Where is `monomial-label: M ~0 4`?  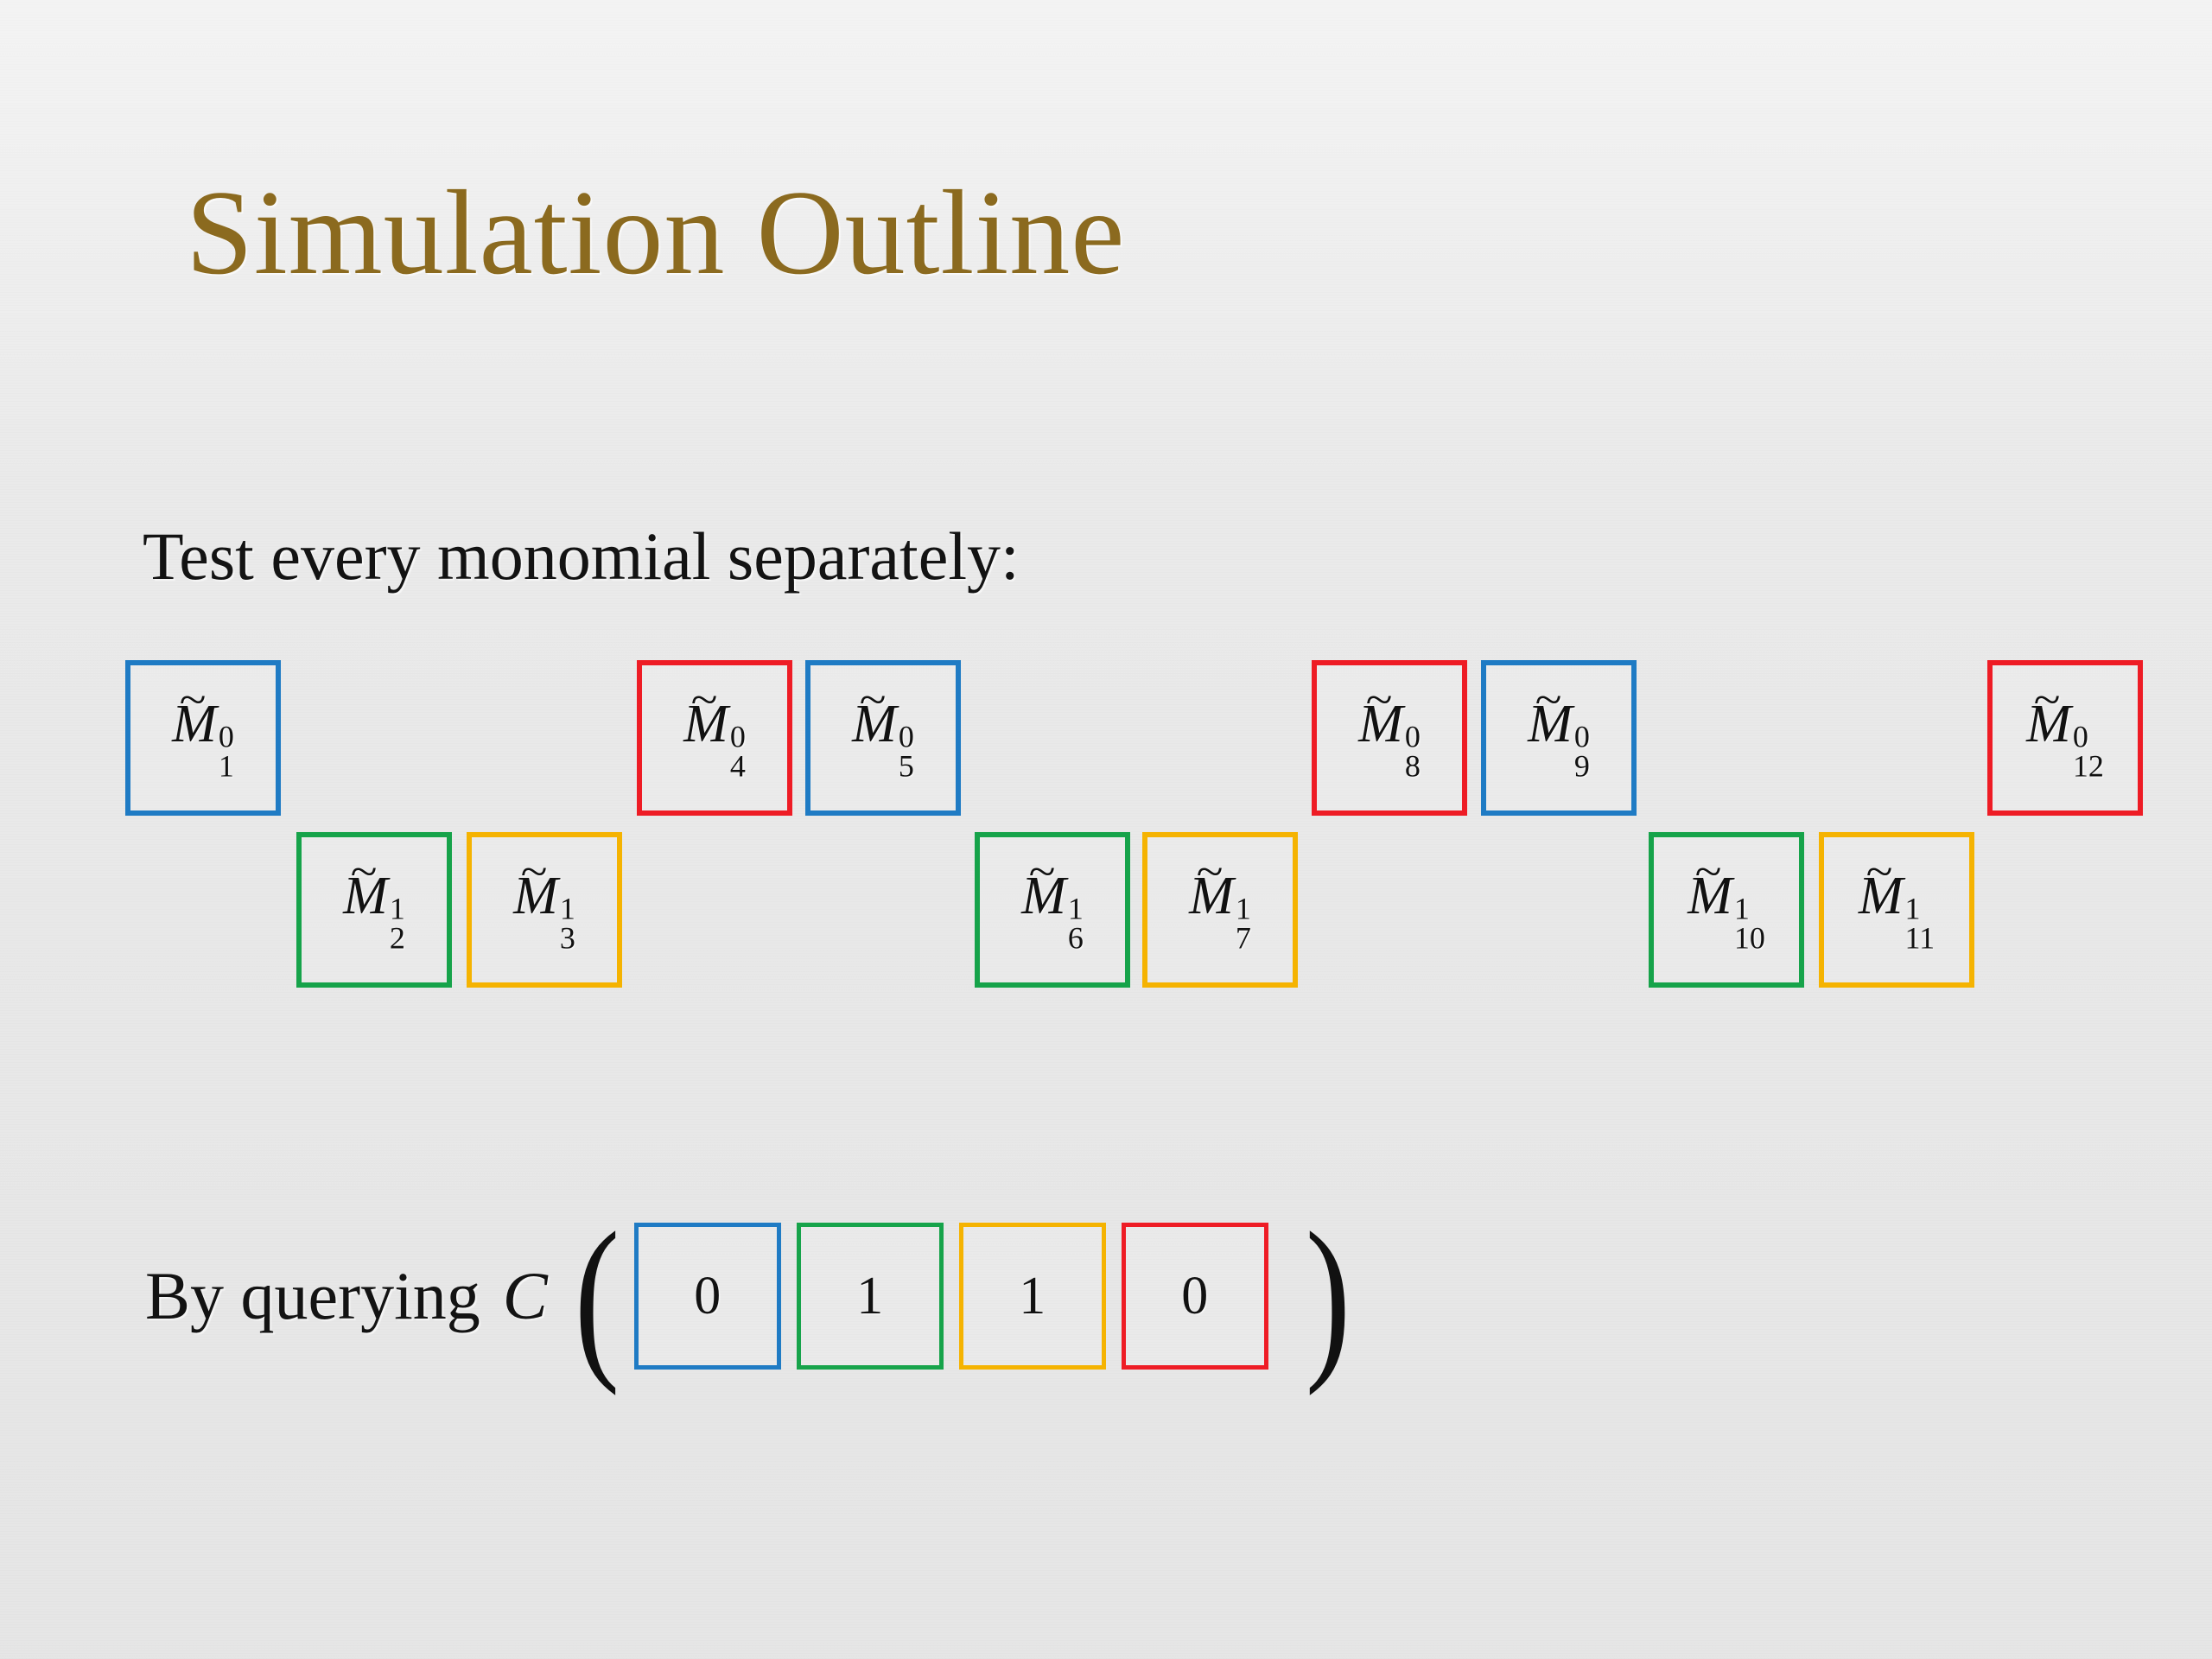 monomial-label: M ~0 4 is located at coordinates (714, 728).